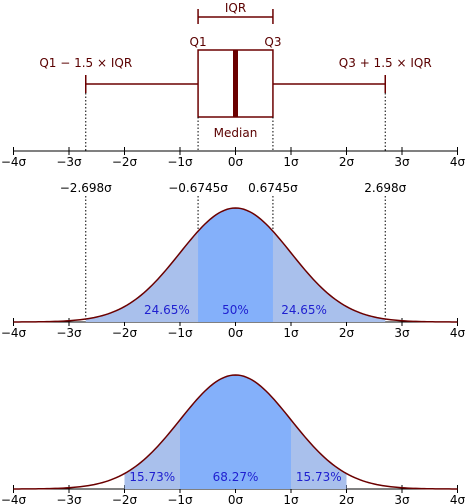 The height and width of the screenshot is (504, 467). I want to click on iqr-label: IQR, so click(235, 8).